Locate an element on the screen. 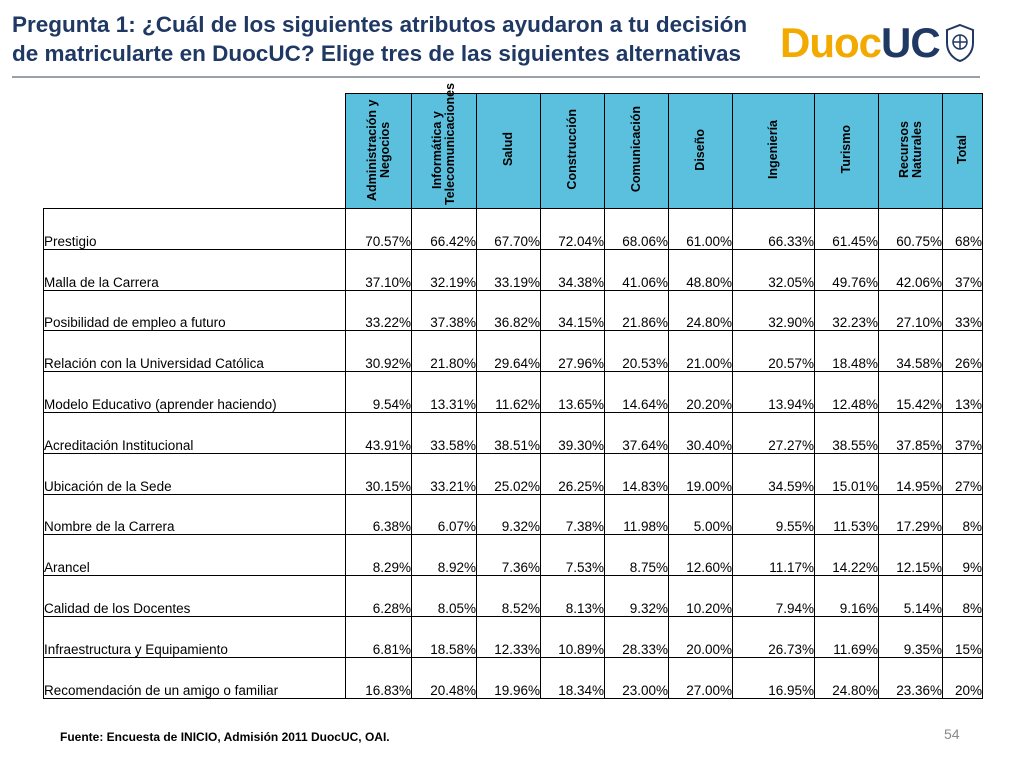 The width and height of the screenshot is (1024, 768). table-cell: 30.15% is located at coordinates (378, 473).